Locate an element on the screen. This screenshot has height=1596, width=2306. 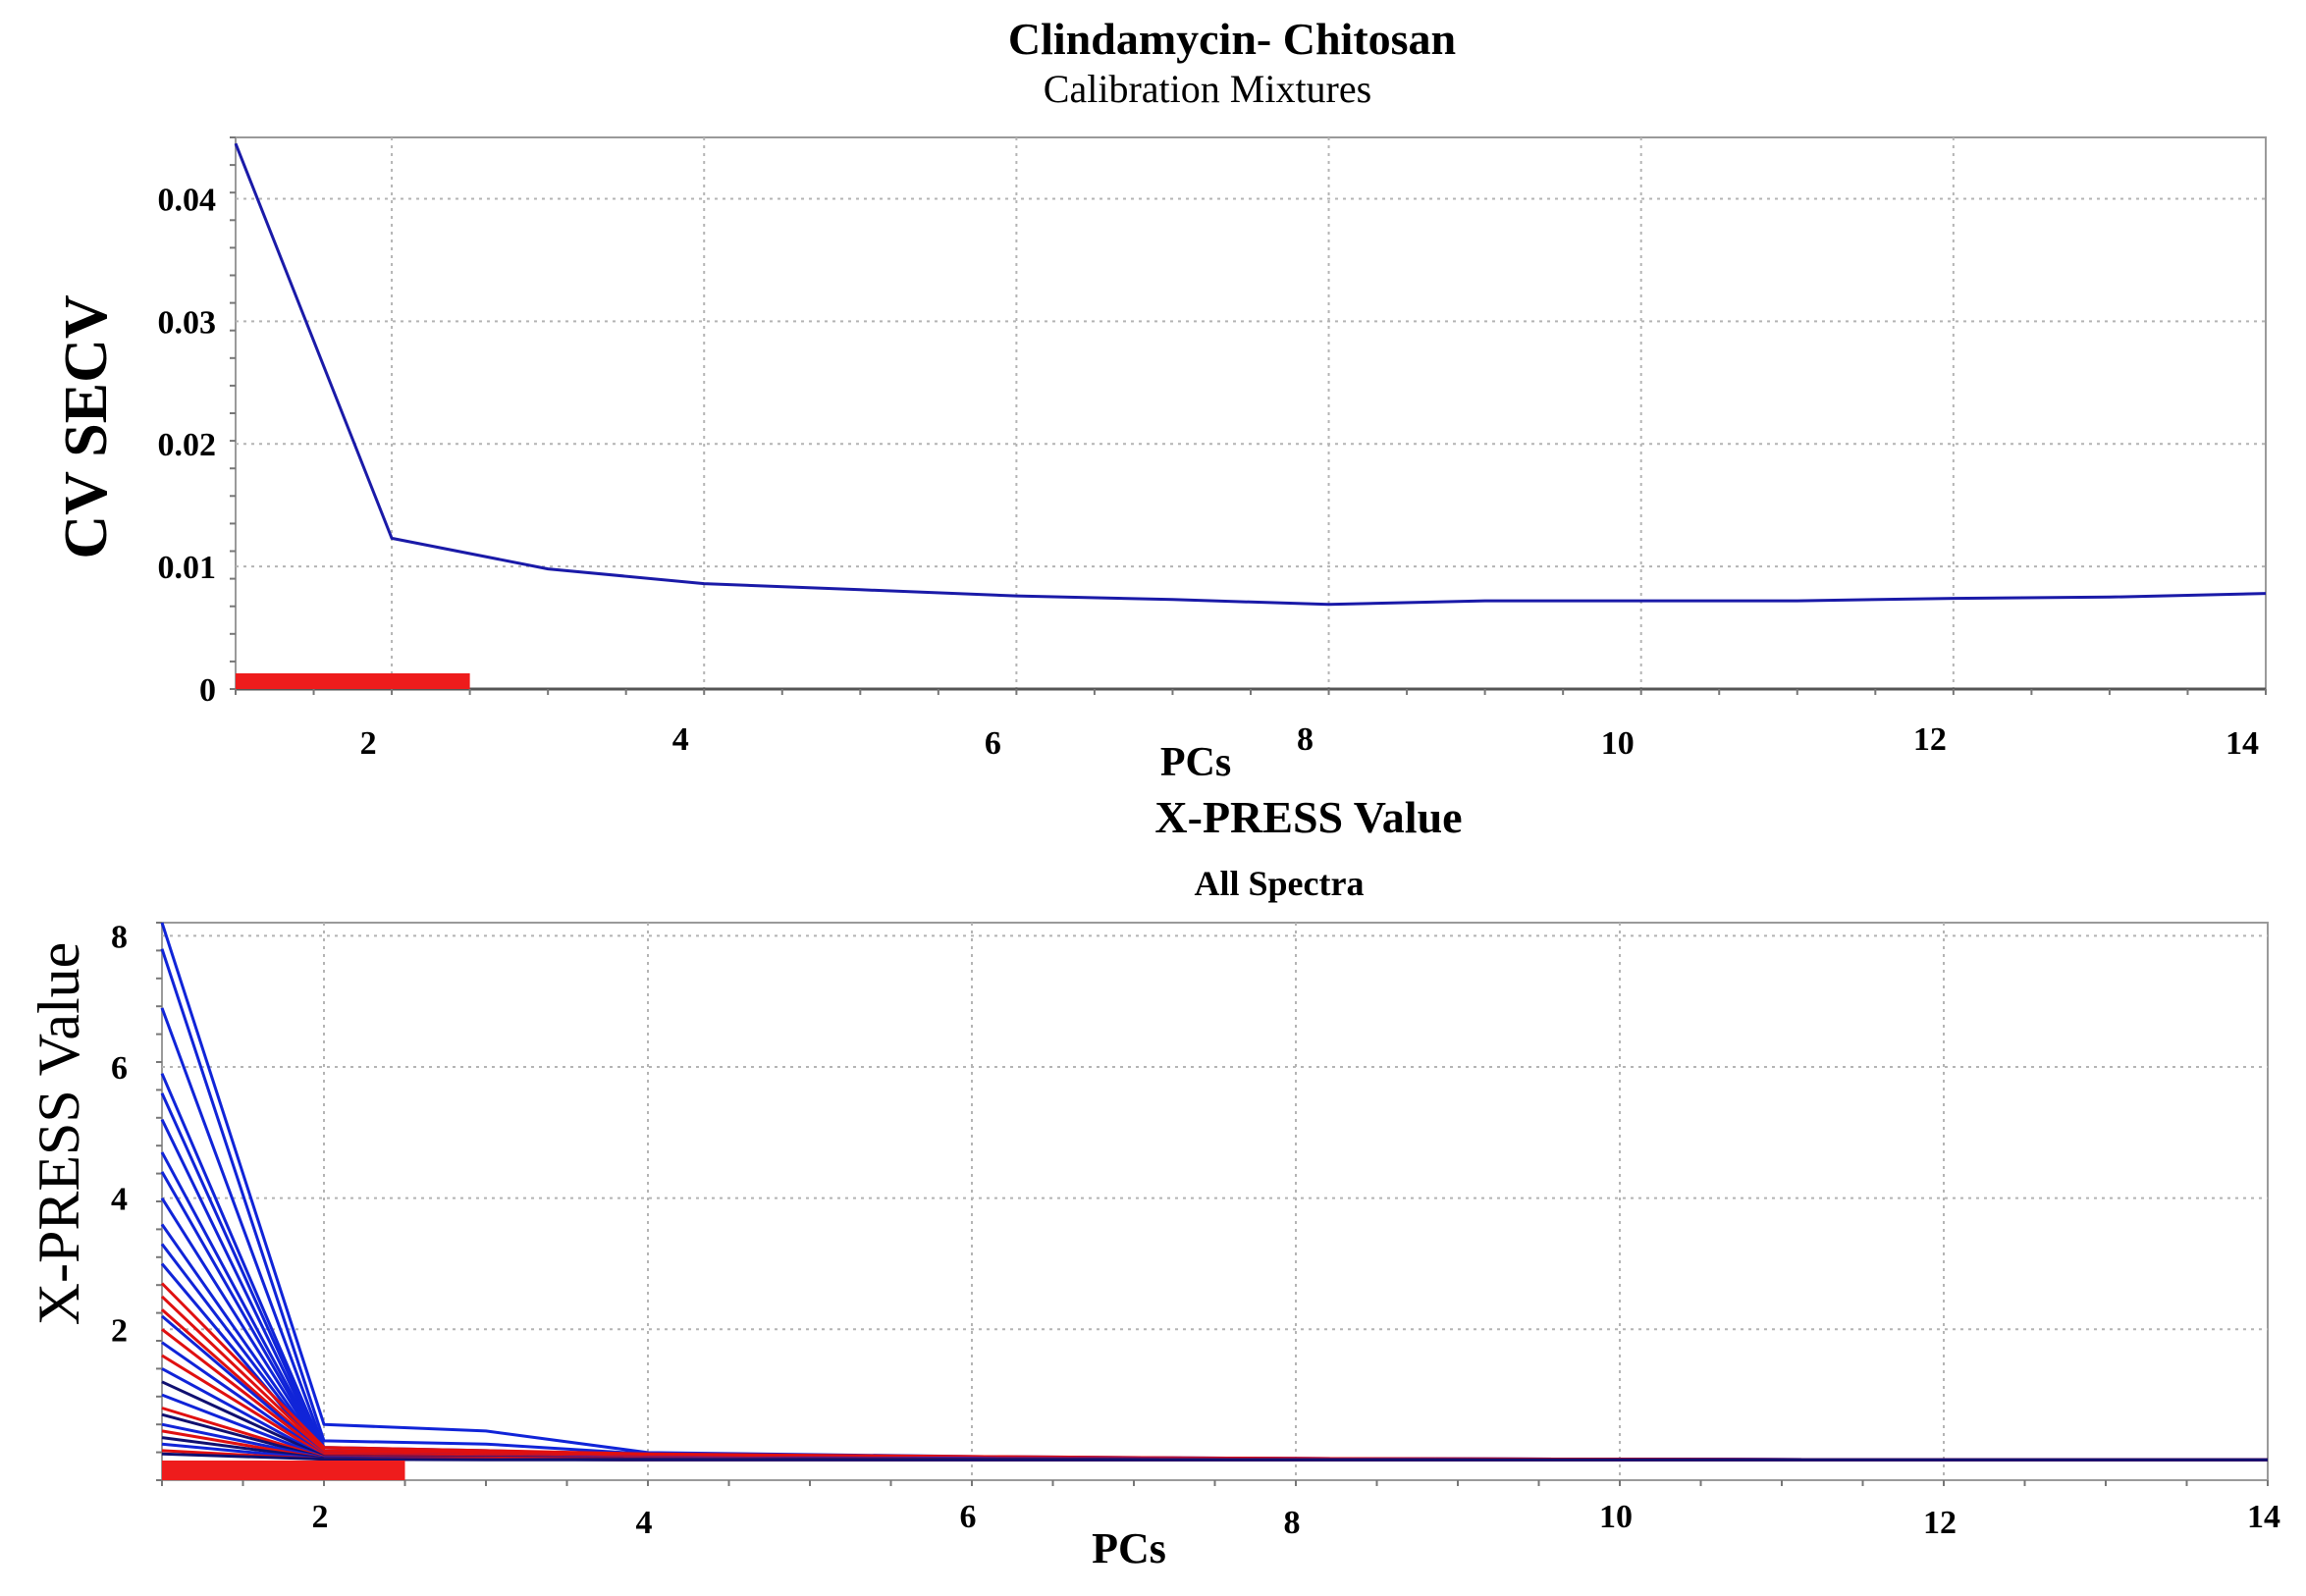
y-tick-label: 0.02 is located at coordinates (187, 445).